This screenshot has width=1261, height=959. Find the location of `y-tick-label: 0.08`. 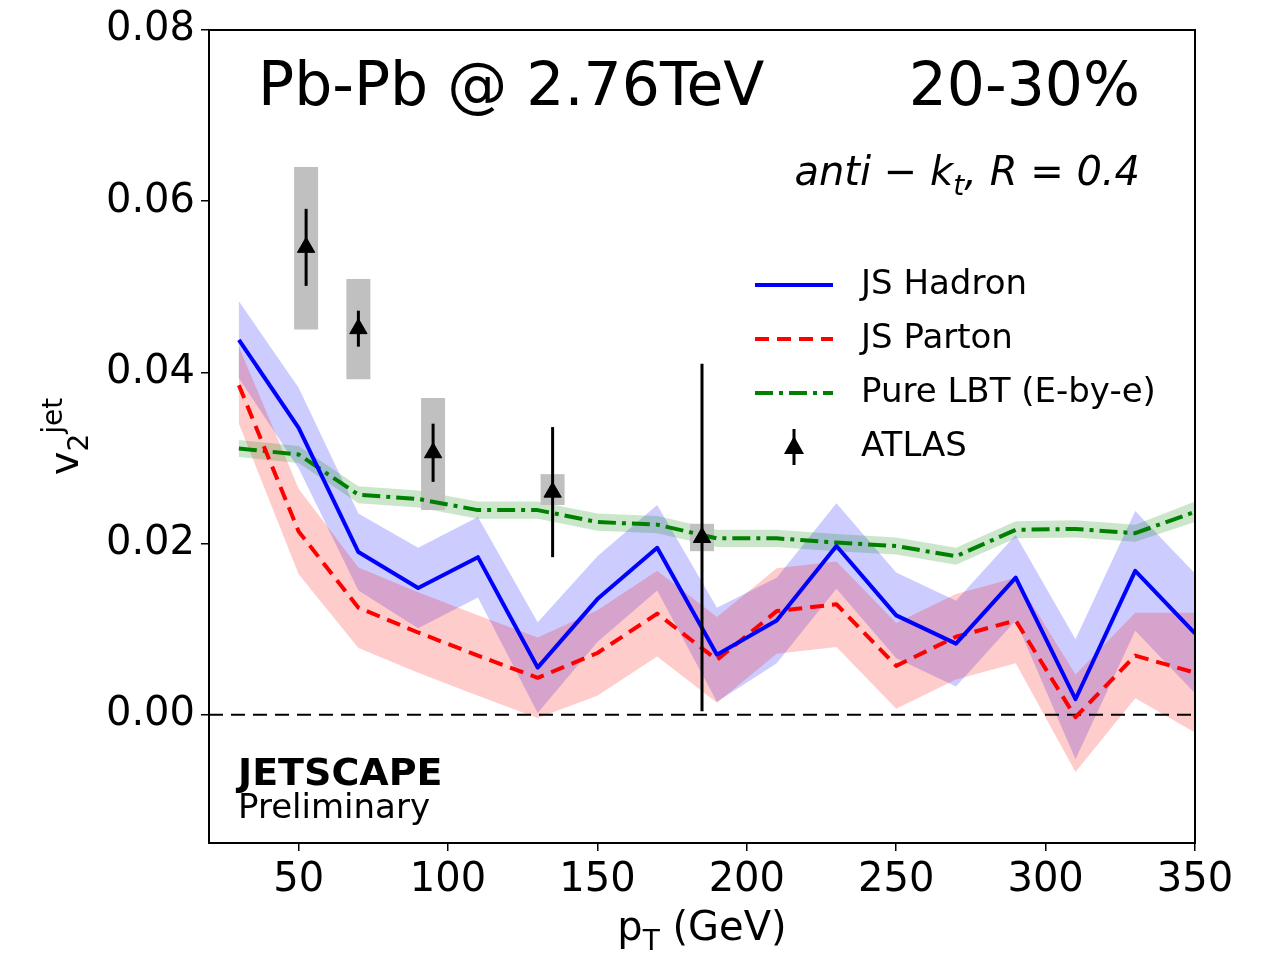

y-tick-label: 0.08 is located at coordinates (150, 26).